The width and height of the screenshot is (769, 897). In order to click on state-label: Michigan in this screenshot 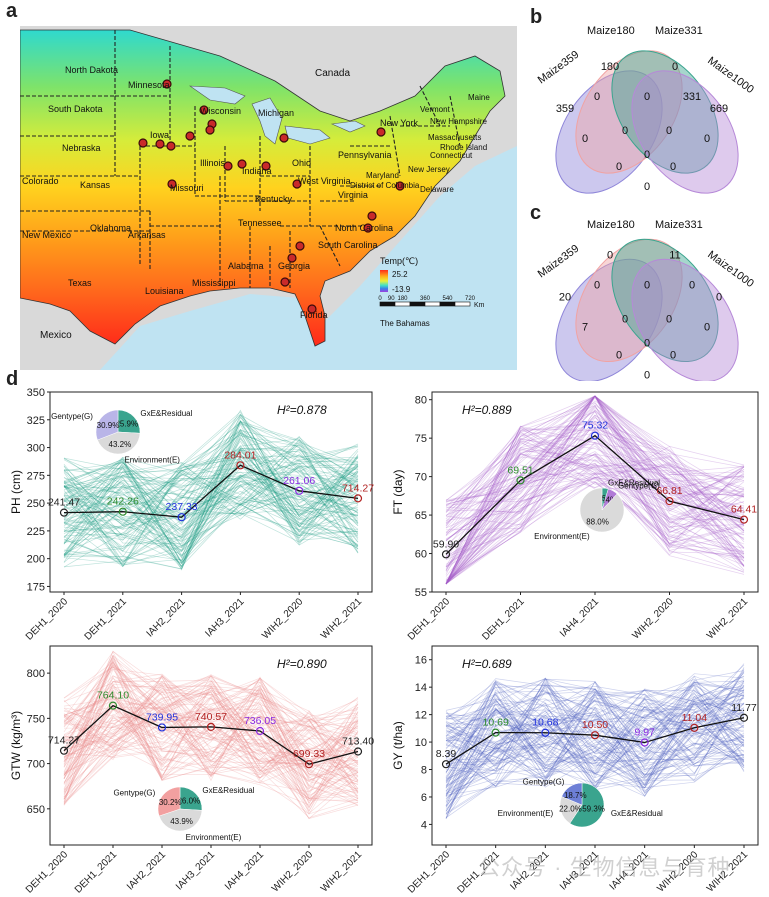, I will do `click(276, 113)`.